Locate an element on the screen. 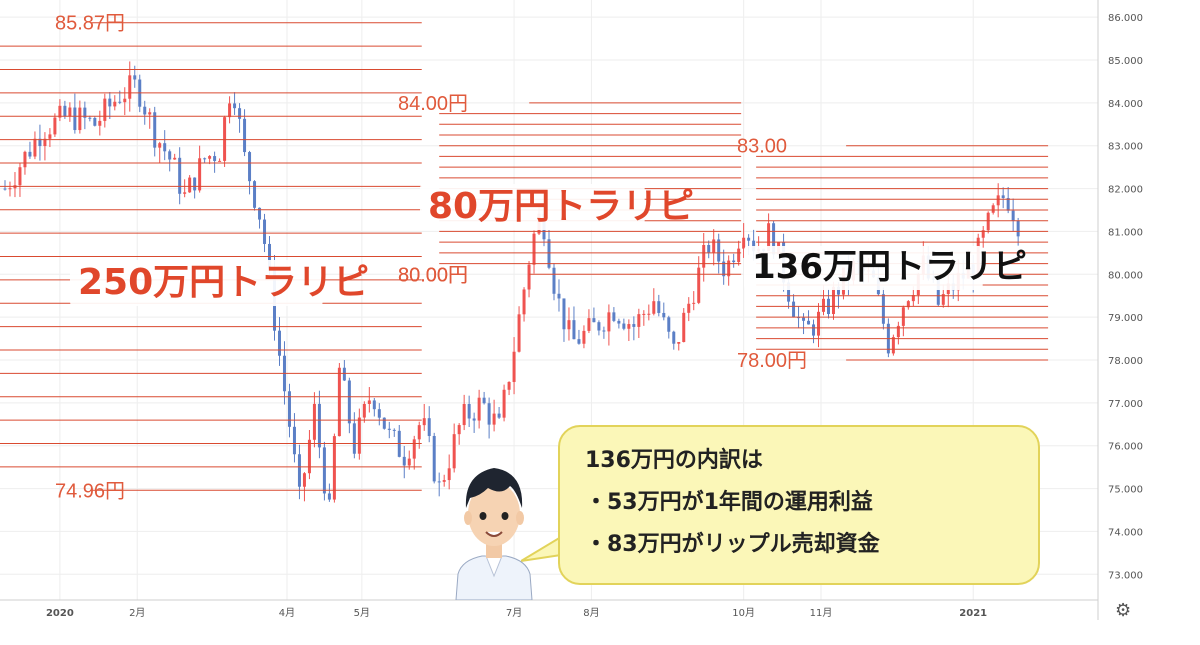 The width and height of the screenshot is (1200, 645). y-tick-label: 75.000 is located at coordinates (1125, 490).